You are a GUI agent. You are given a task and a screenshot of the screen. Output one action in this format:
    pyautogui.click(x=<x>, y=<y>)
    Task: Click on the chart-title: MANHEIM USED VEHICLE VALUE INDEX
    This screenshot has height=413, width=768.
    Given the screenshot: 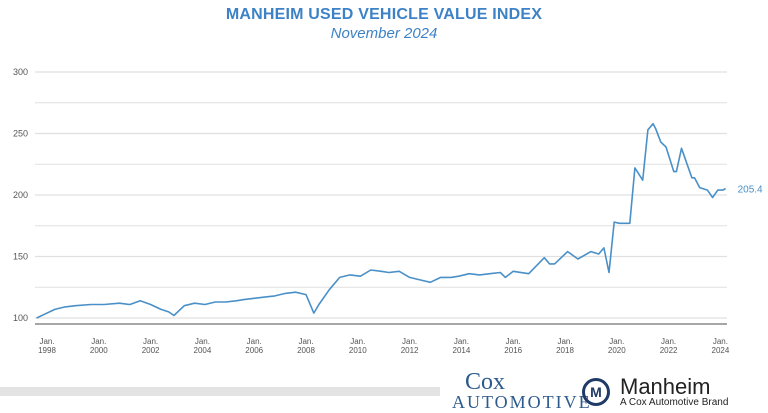 What is the action you would take?
    pyautogui.click(x=384, y=14)
    